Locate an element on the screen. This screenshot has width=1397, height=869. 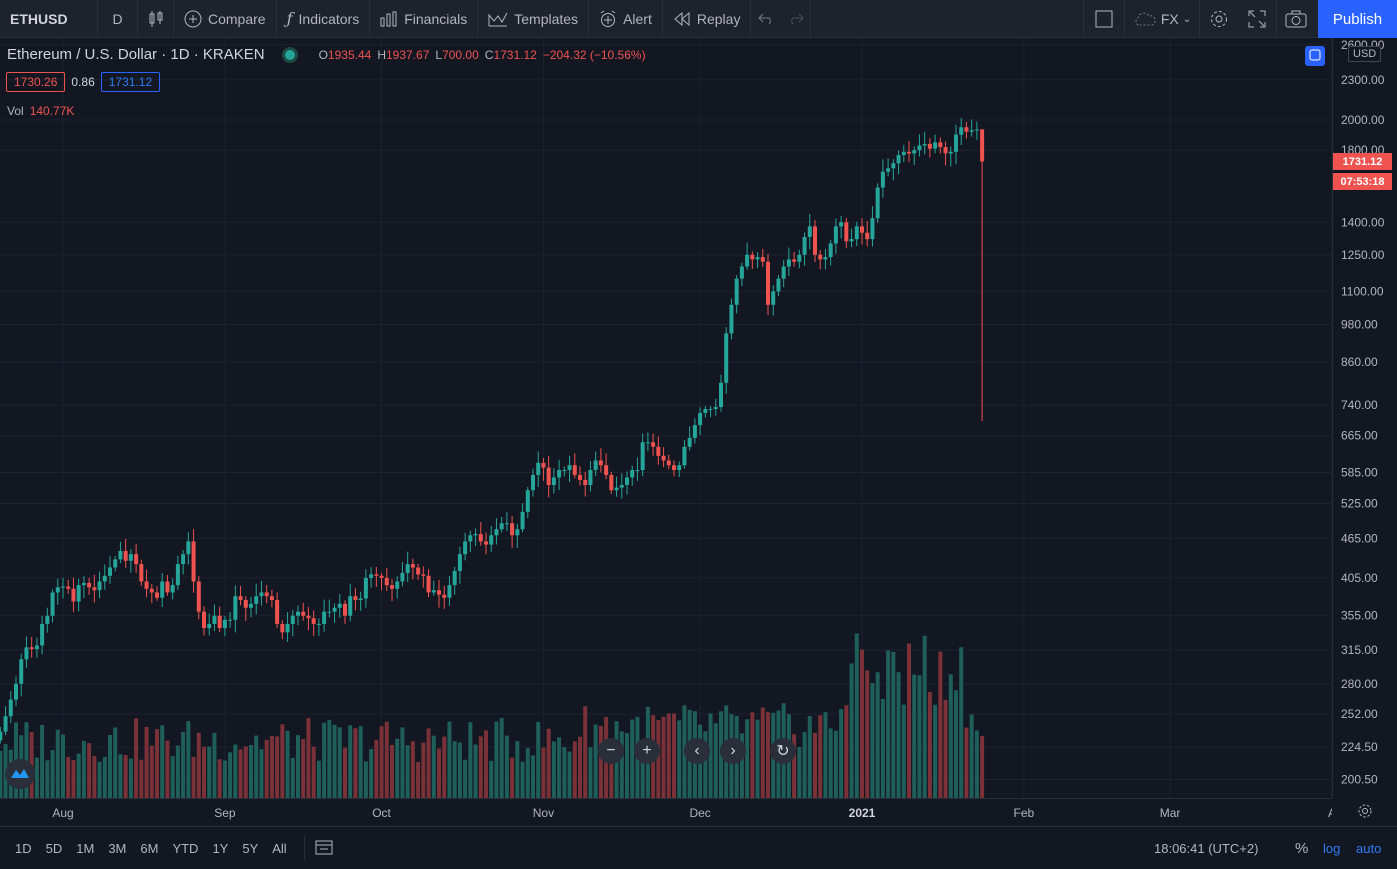
range-5y: 5Y is located at coordinates (250, 848).